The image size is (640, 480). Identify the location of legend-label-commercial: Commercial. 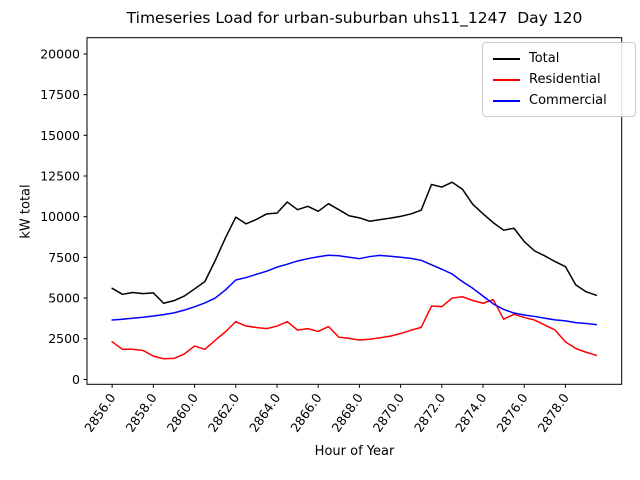
(568, 100).